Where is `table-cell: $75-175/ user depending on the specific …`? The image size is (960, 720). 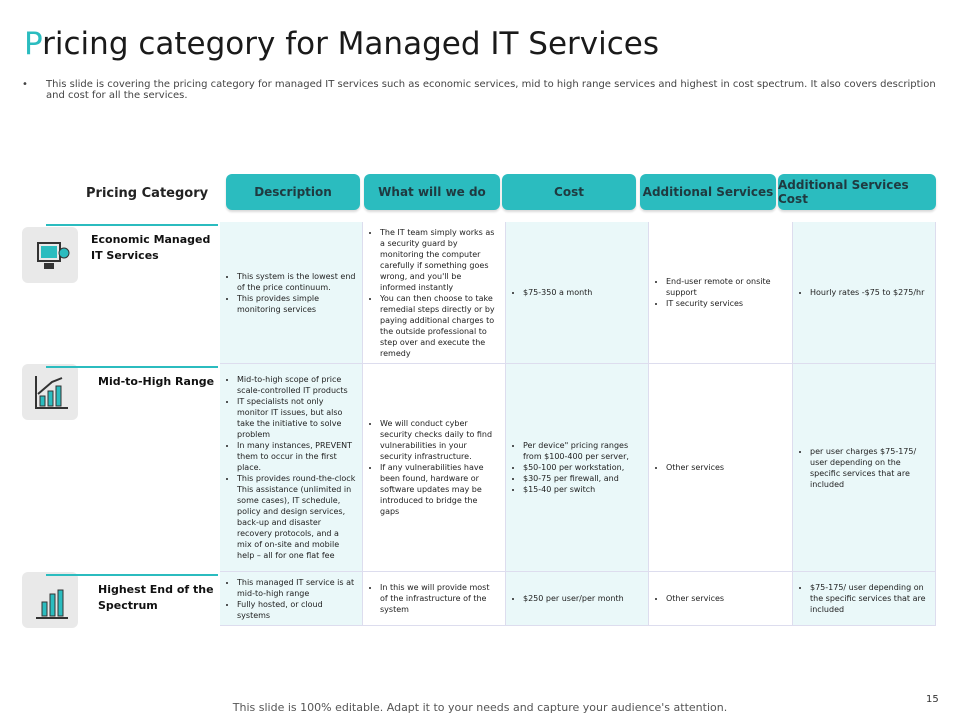
table-cell: $75-175/ user depending on the specific … is located at coordinates (864, 599).